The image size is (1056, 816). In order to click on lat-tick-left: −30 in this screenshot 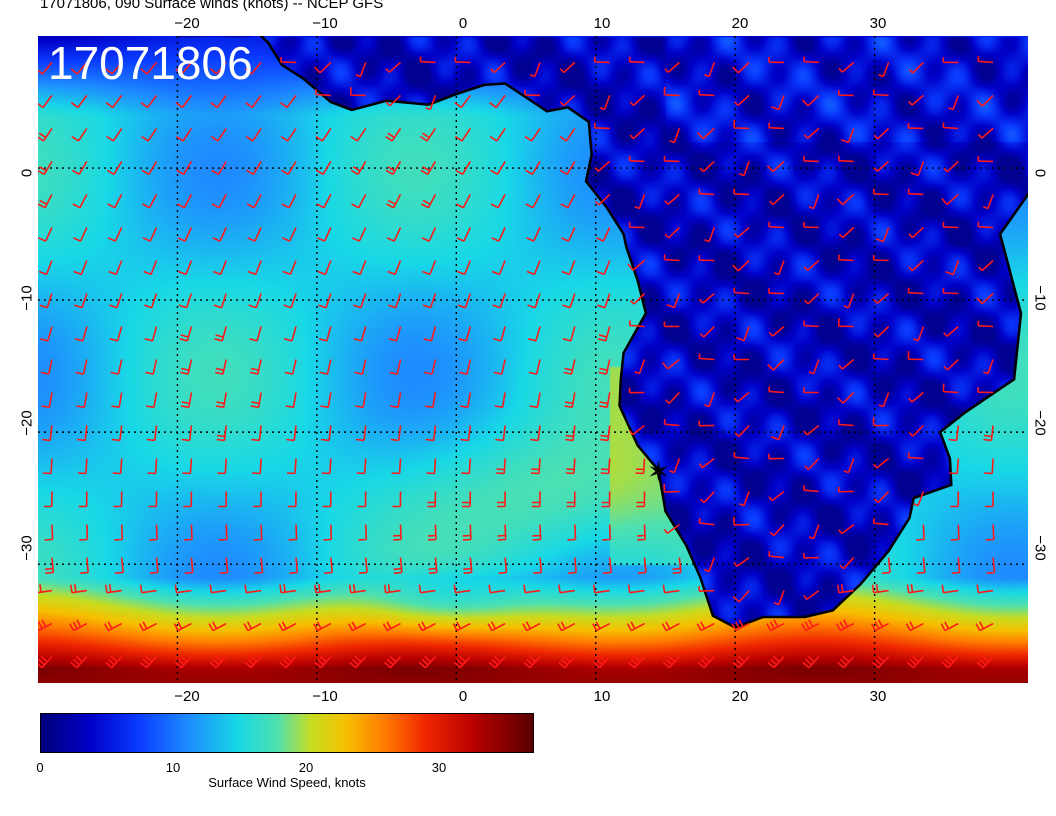, I will do `click(27, 548)`.